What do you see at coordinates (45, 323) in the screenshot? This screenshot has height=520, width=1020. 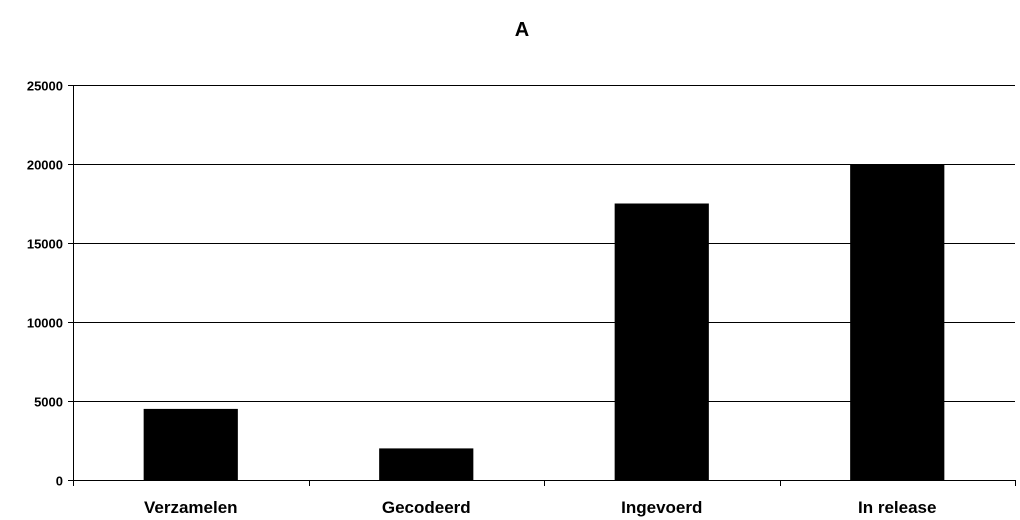 I see `y-tick-label: 10000` at bounding box center [45, 323].